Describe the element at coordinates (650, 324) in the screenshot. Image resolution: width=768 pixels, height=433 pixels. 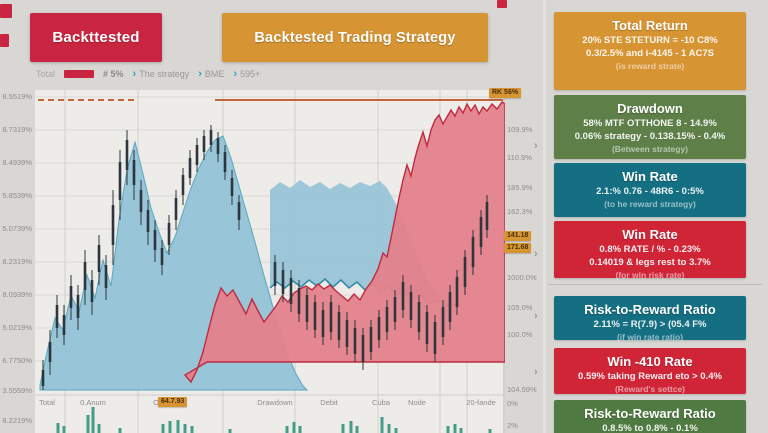
I see `card-value-line: 2.11% = R(7.9) > (05.4 F%` at that location.